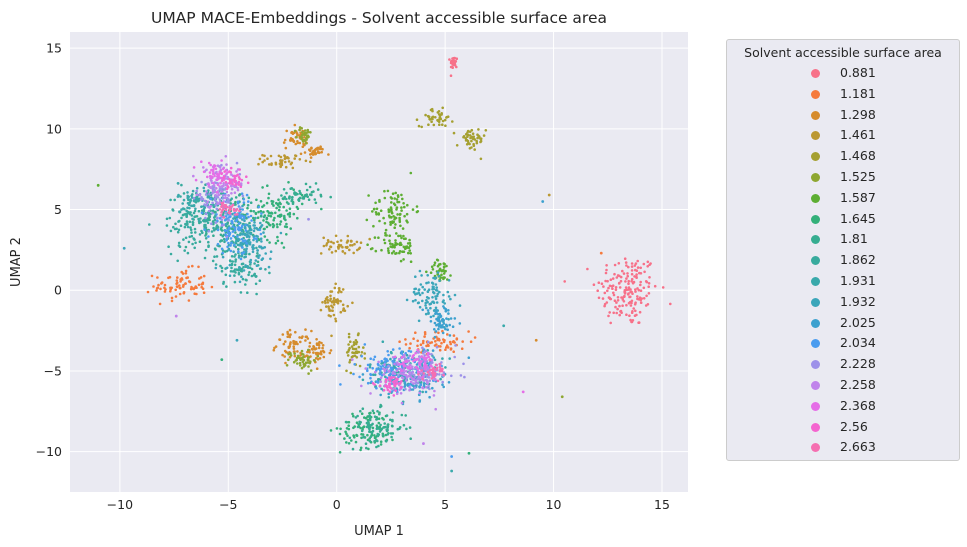 The image size is (967, 547). I want to click on legend-label: 2.228, so click(858, 364).